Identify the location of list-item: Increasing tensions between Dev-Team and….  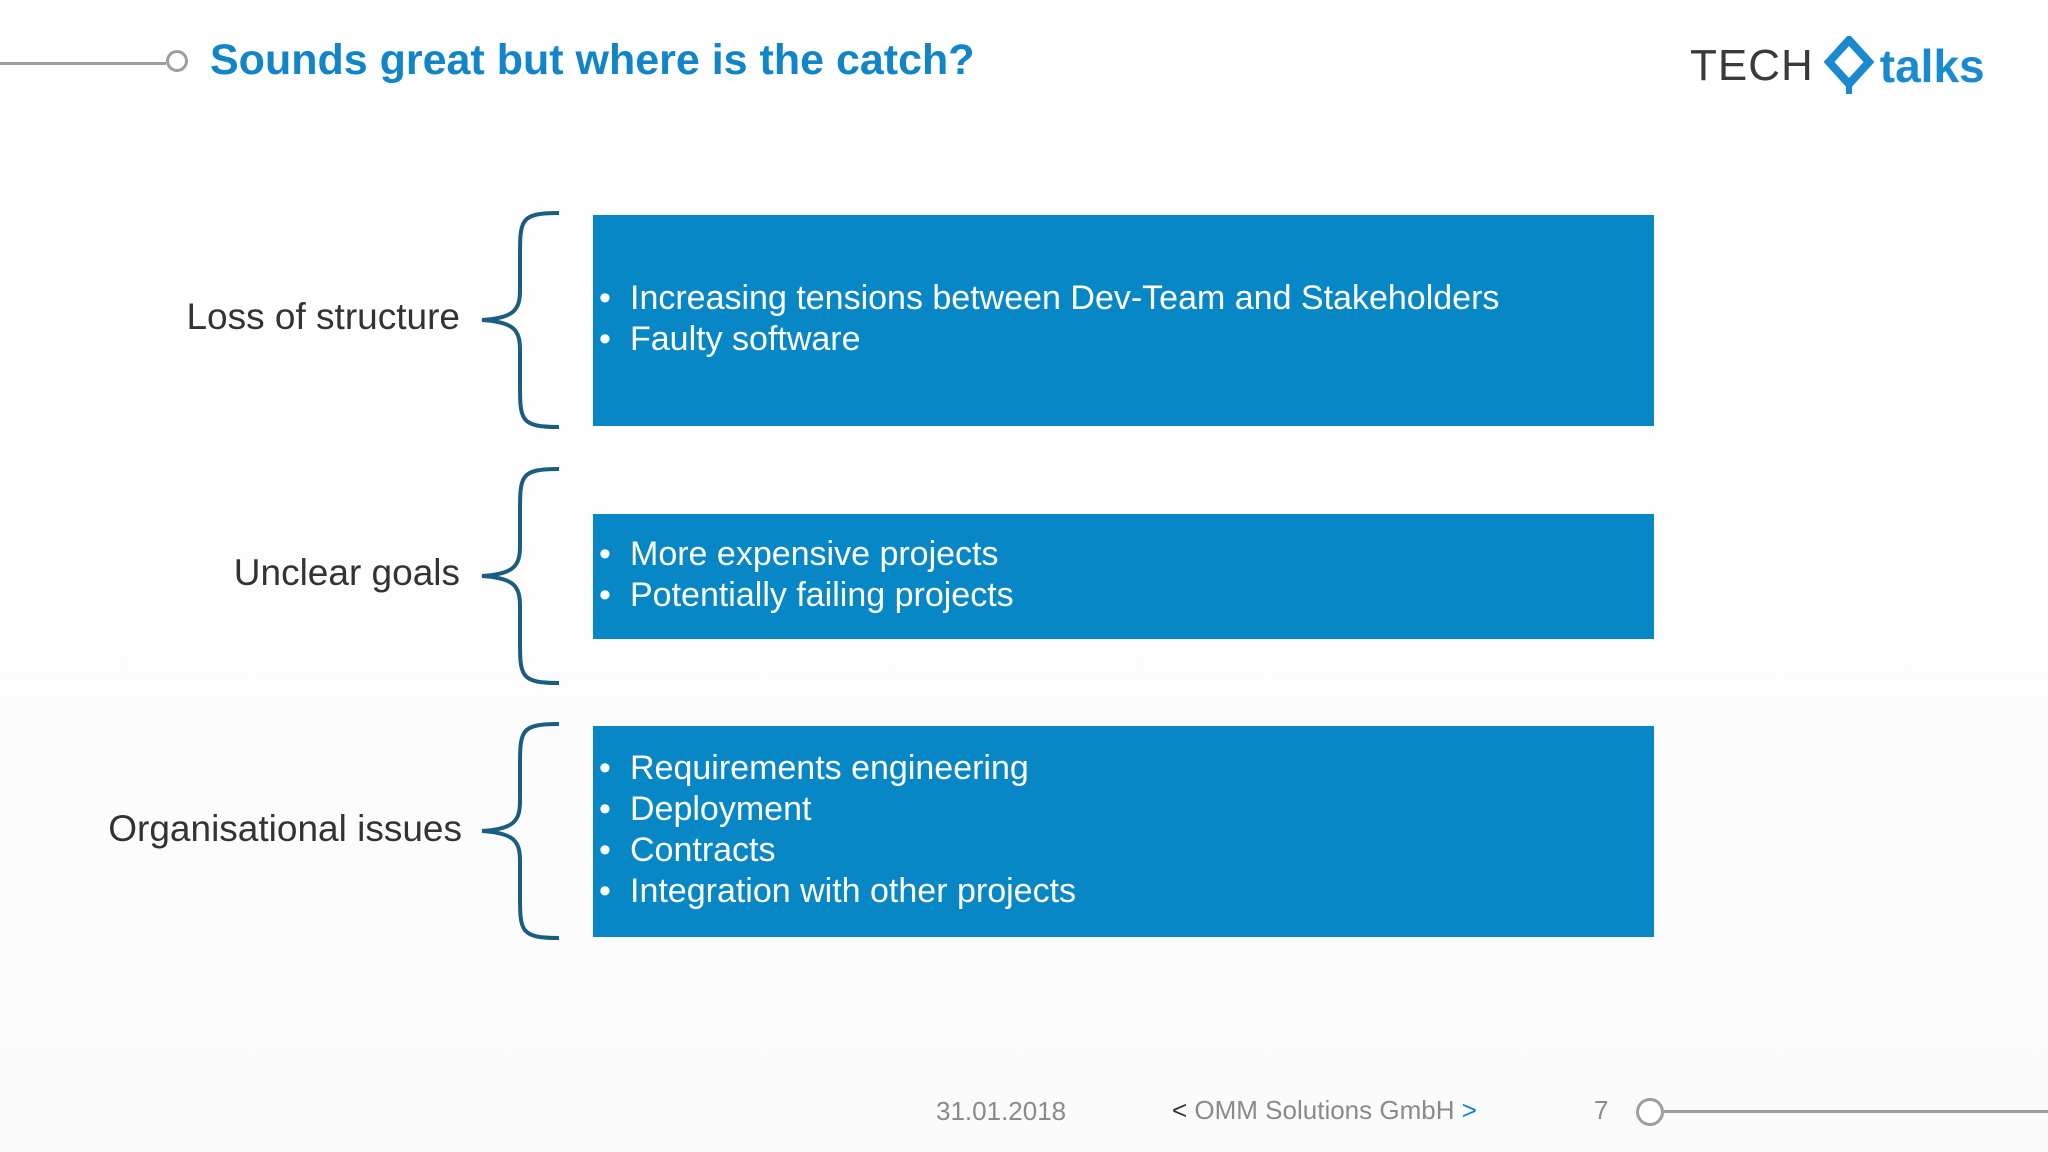
(1113, 298).